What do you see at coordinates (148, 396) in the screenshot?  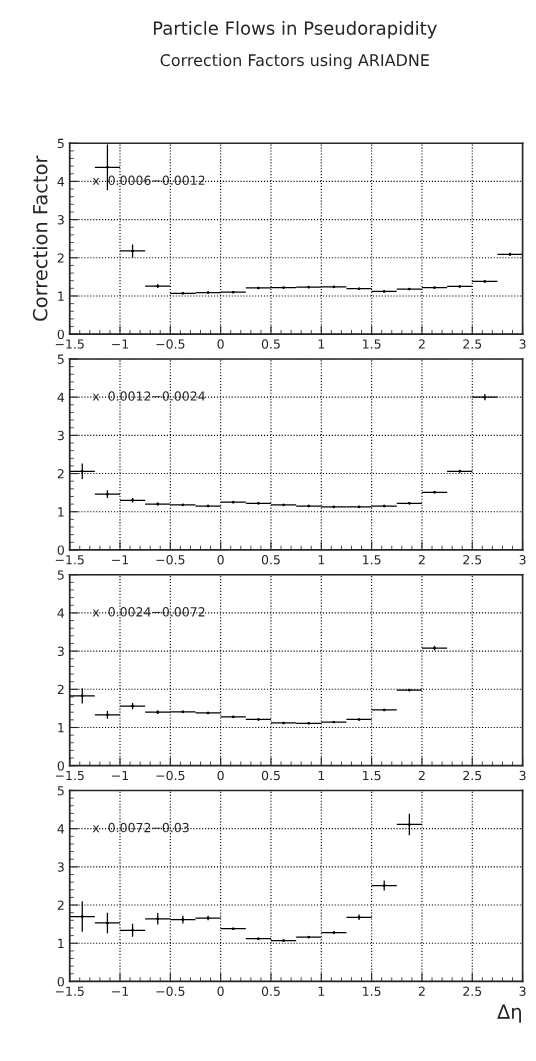 I see `annotation: x 0.0012−0.0024` at bounding box center [148, 396].